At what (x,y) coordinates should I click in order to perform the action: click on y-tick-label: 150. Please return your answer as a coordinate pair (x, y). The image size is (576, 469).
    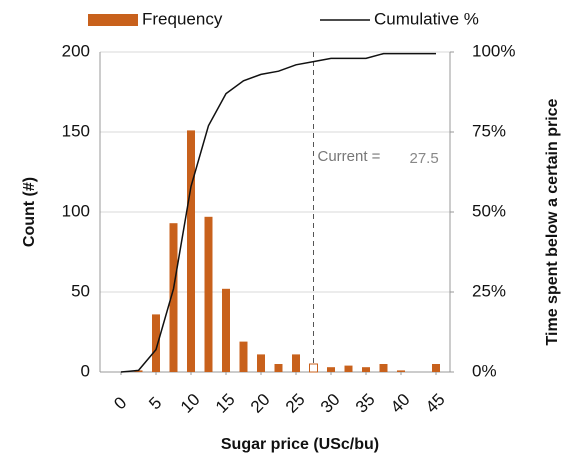
    Looking at the image, I should click on (76, 130).